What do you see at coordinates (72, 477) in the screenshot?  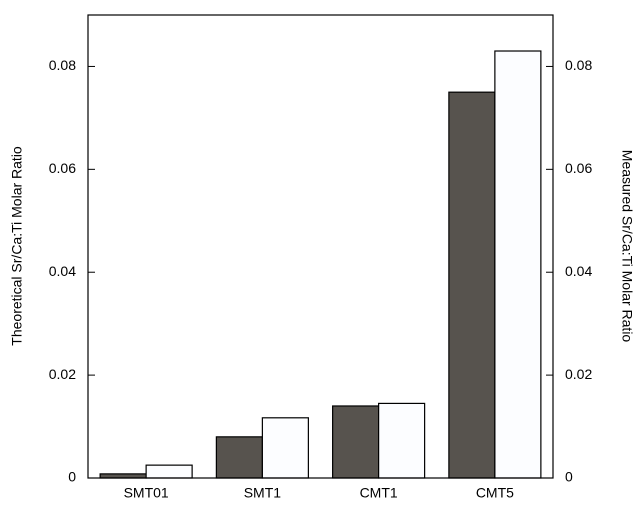 I see `y-tick-label: 0` at bounding box center [72, 477].